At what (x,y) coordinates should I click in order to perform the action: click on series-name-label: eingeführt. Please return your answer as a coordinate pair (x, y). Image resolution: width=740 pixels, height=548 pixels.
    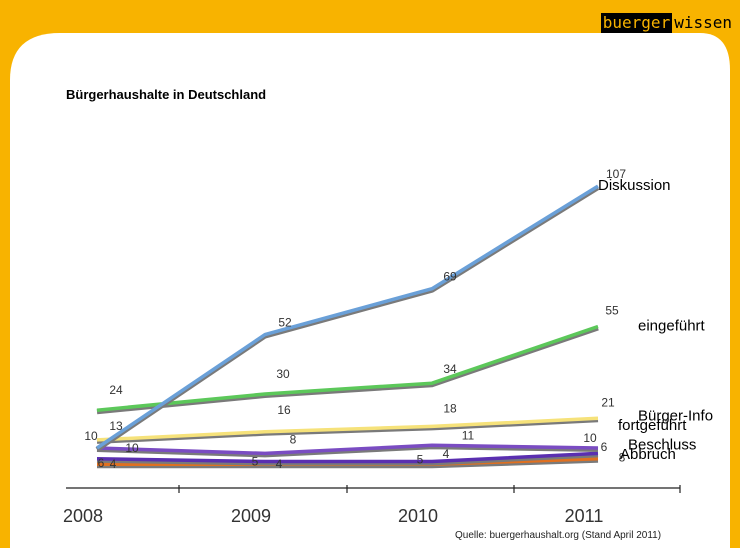
    Looking at the image, I should click on (672, 326).